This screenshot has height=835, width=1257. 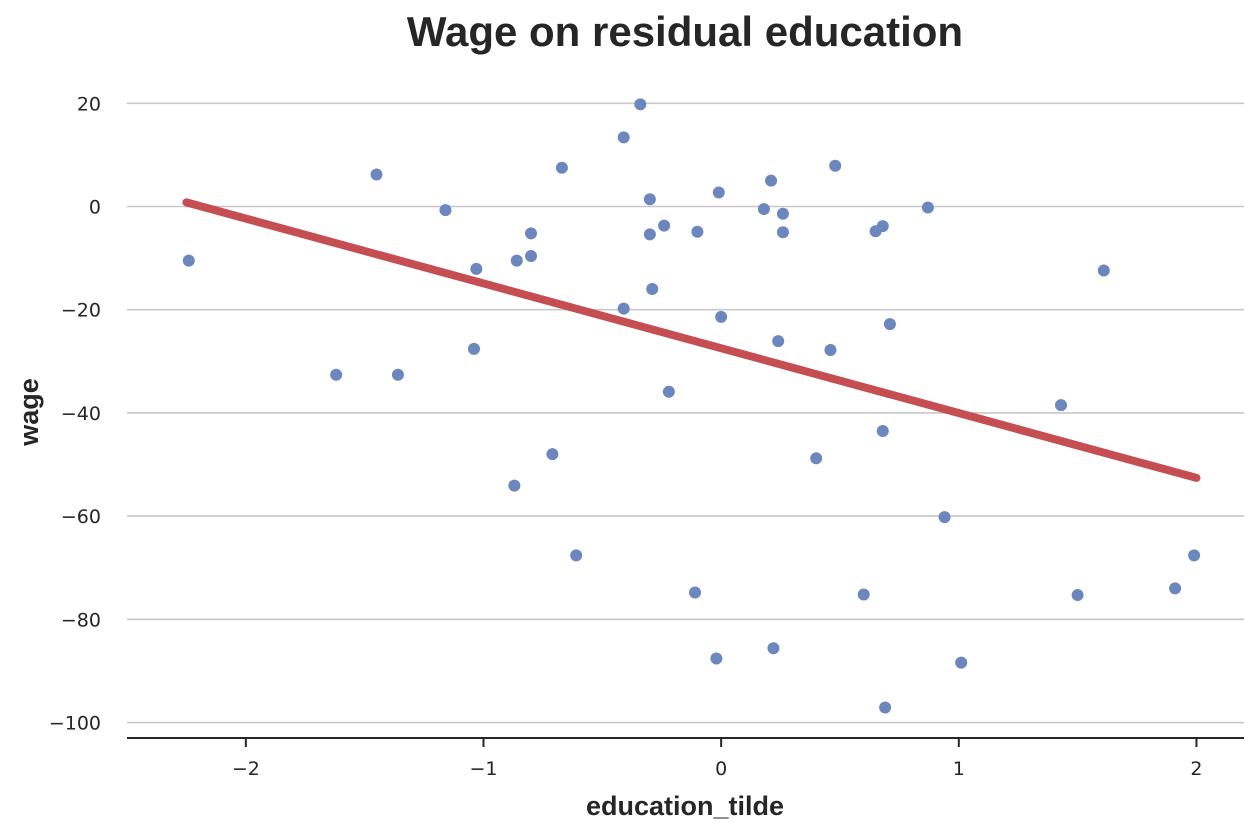 I want to click on y-tick-label: −20, so click(x=81, y=311).